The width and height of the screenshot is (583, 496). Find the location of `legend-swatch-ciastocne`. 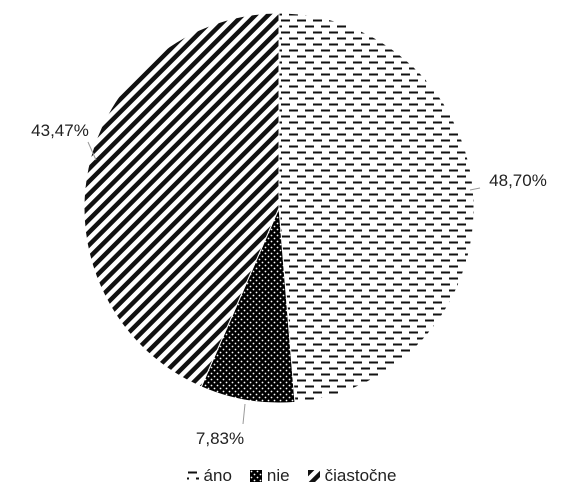

legend-swatch-ciastocne is located at coordinates (313, 476).